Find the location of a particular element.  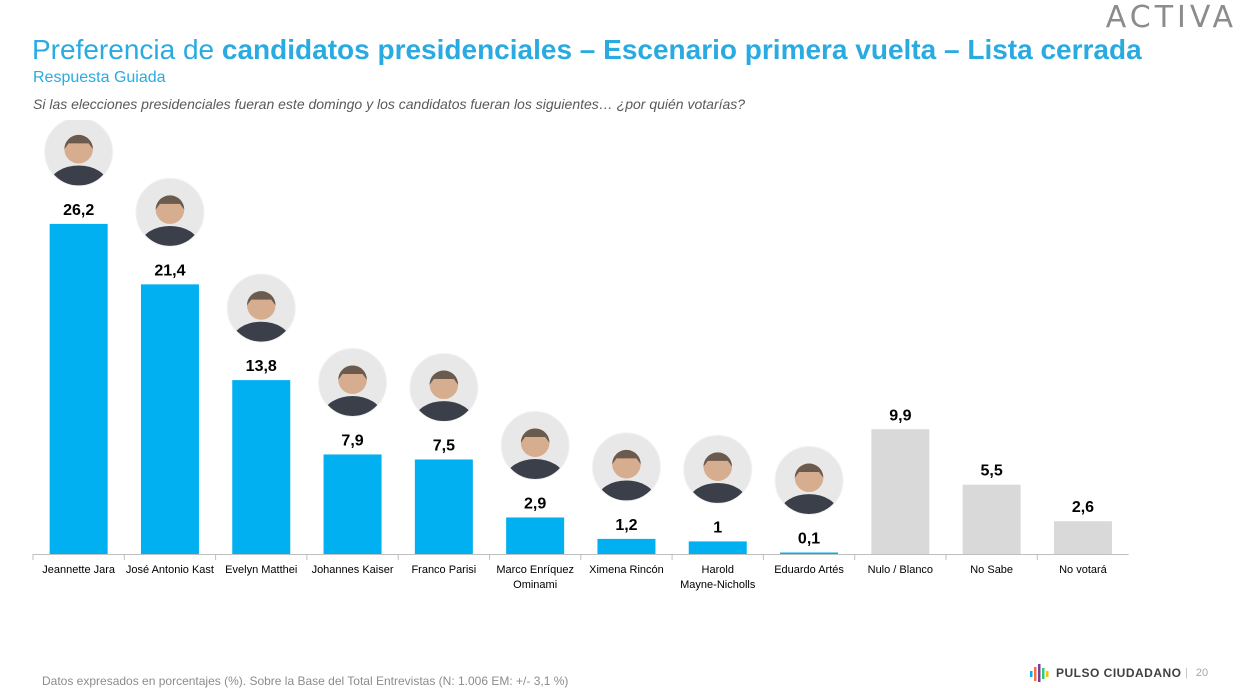

title-plain: Preferencia de is located at coordinates (127, 49).